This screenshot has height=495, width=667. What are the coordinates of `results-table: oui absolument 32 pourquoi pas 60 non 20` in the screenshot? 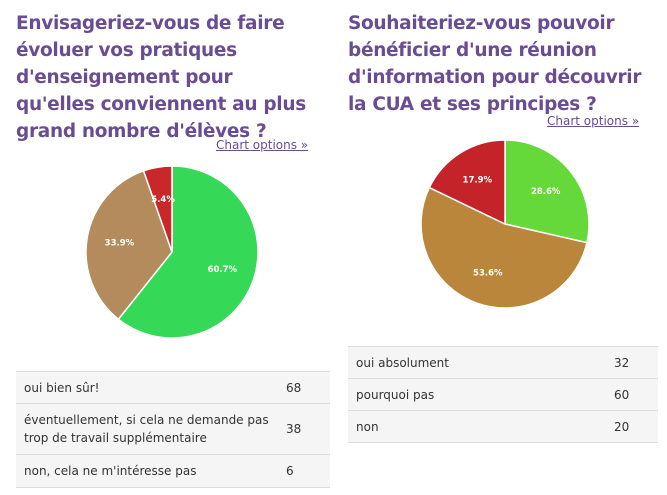 It's located at (503, 394).